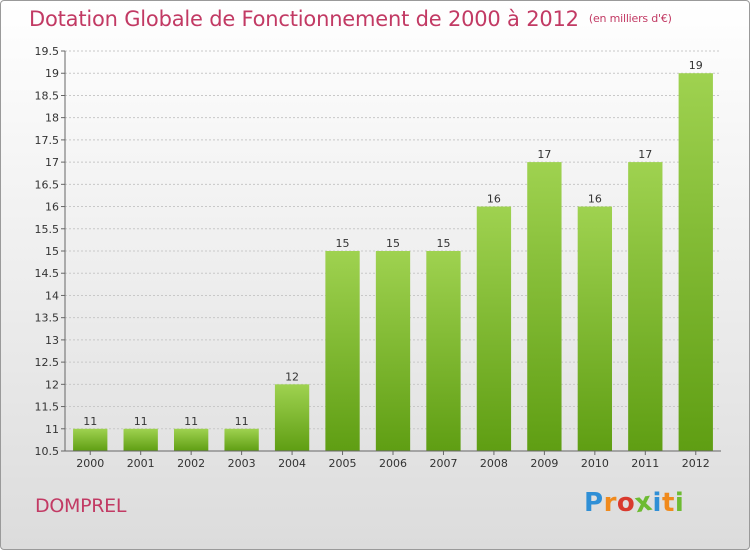  Describe the element at coordinates (52, 340) in the screenshot. I see `y-tick-label: 13` at that location.